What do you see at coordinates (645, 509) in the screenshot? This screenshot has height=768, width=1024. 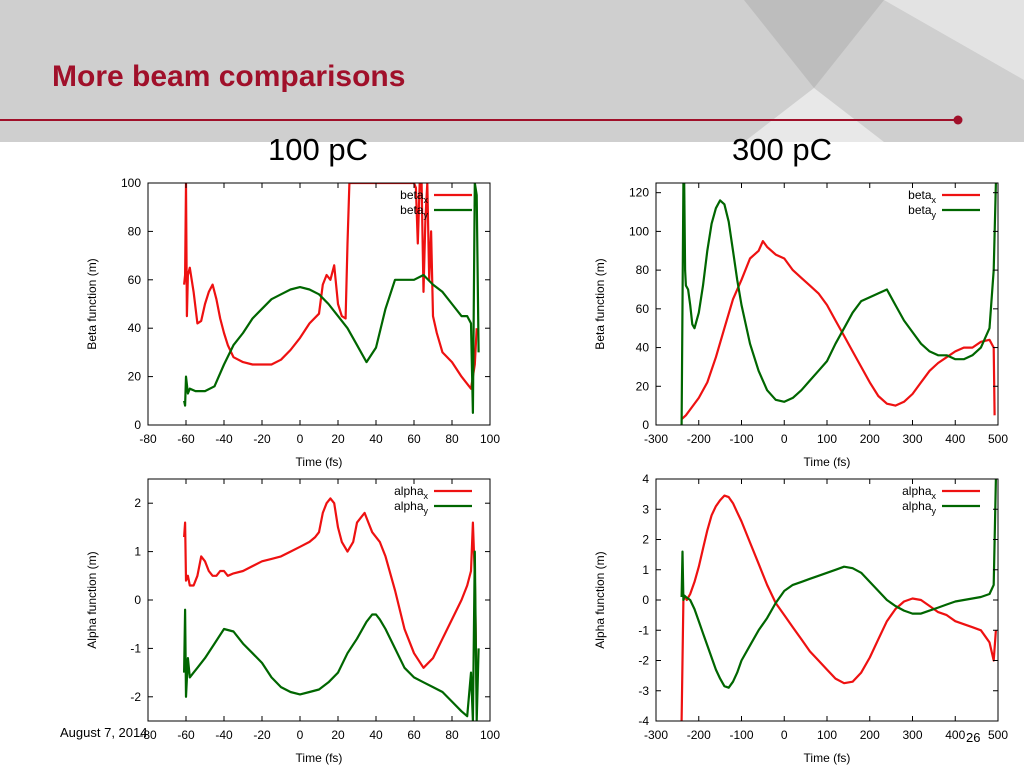 I see `y-tick-label: 3` at bounding box center [645, 509].